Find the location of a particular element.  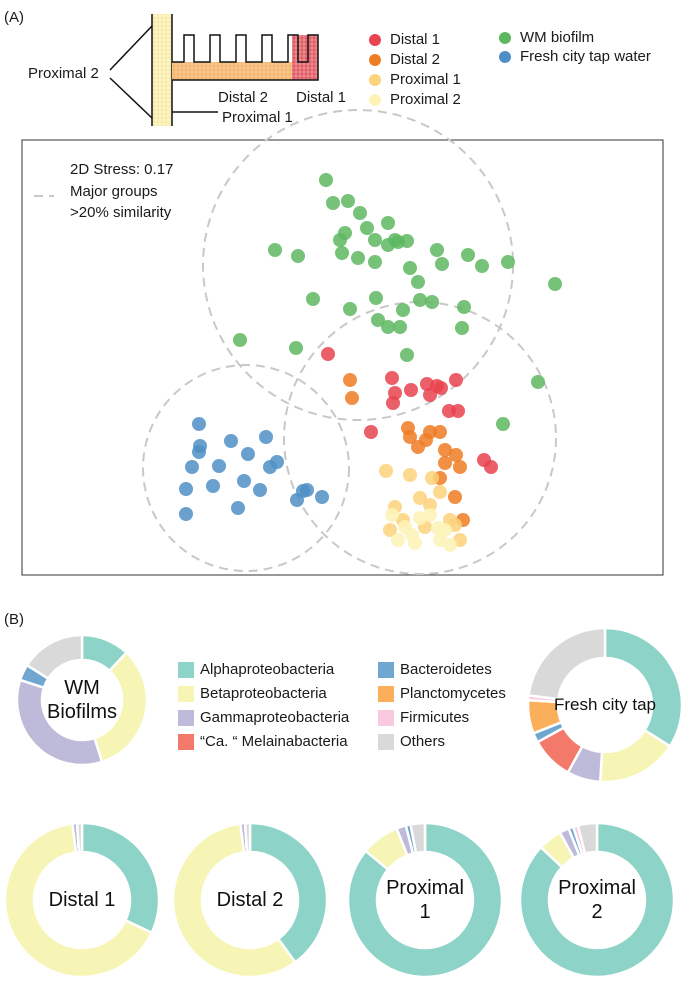

legend-label: Betaproteobacteria is located at coordinates (263, 693).